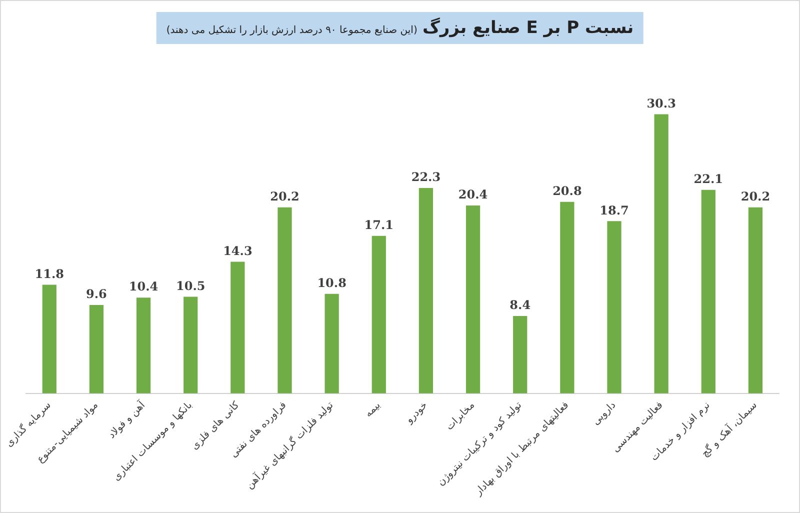 This screenshot has width=800, height=513. Describe the element at coordinates (661, 103) in the screenshot. I see `data-label: 30.3` at that location.